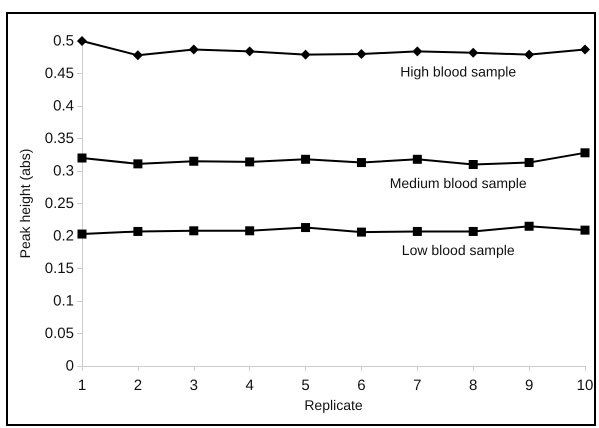 The image size is (599, 428). What do you see at coordinates (361, 385) in the screenshot?
I see `x-tick-label: 6` at bounding box center [361, 385].